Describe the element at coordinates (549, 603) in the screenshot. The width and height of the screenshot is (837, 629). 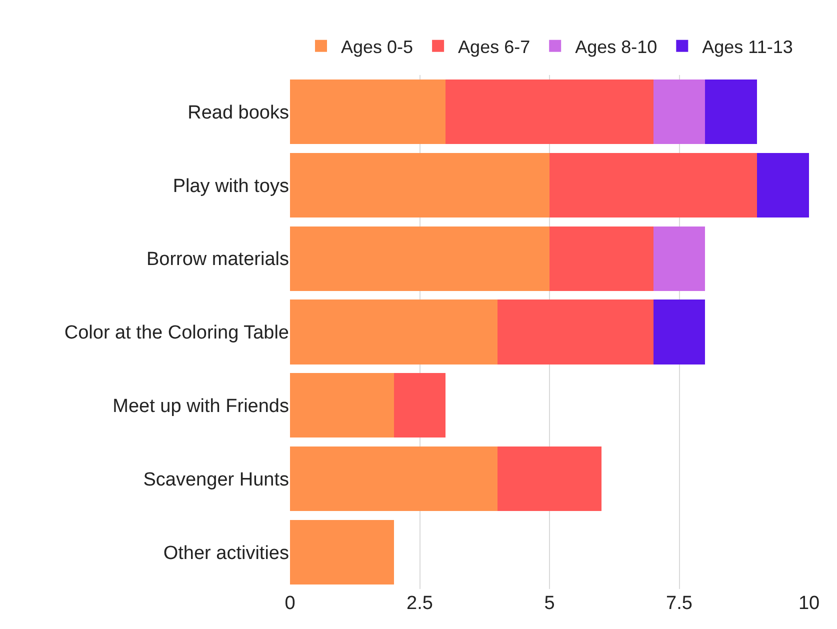
I see `x-tick-label: 5` at that location.